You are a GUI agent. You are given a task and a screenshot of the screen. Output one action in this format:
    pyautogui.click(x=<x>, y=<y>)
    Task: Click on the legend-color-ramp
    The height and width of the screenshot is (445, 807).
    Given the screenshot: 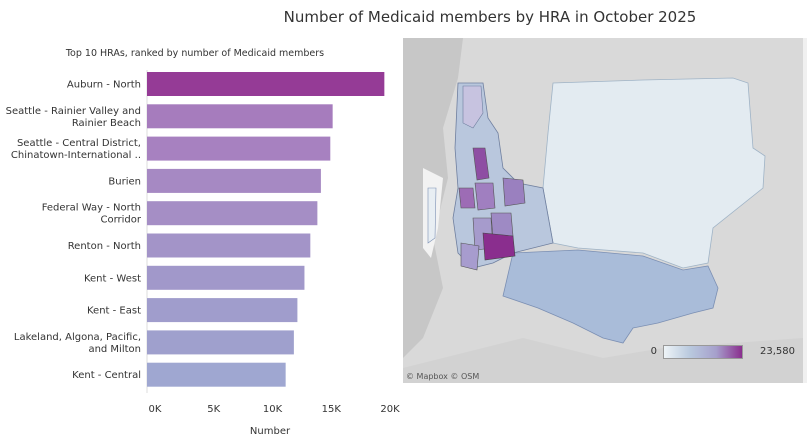 What is the action you would take?
    pyautogui.click(x=703, y=352)
    